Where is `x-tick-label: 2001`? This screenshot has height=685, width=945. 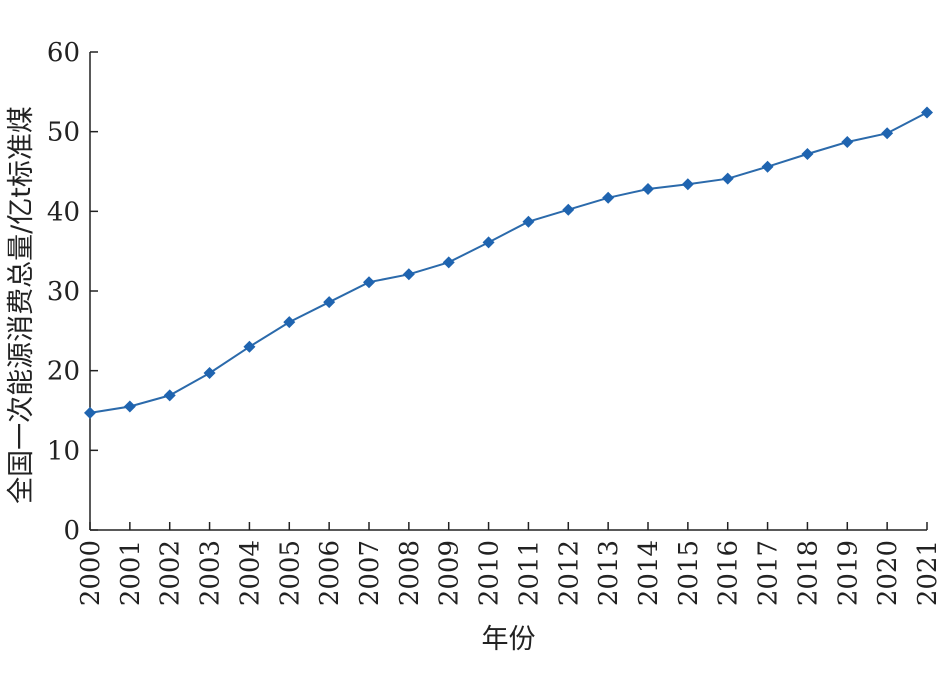
x-tick-label: 2001 is located at coordinates (131, 573).